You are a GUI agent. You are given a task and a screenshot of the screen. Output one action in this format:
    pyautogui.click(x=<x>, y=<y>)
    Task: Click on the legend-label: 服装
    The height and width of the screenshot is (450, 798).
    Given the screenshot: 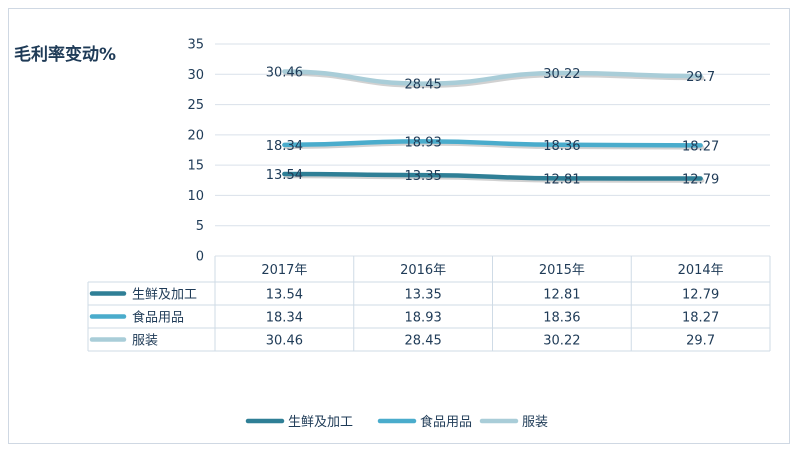 What is the action you would take?
    pyautogui.click(x=535, y=422)
    